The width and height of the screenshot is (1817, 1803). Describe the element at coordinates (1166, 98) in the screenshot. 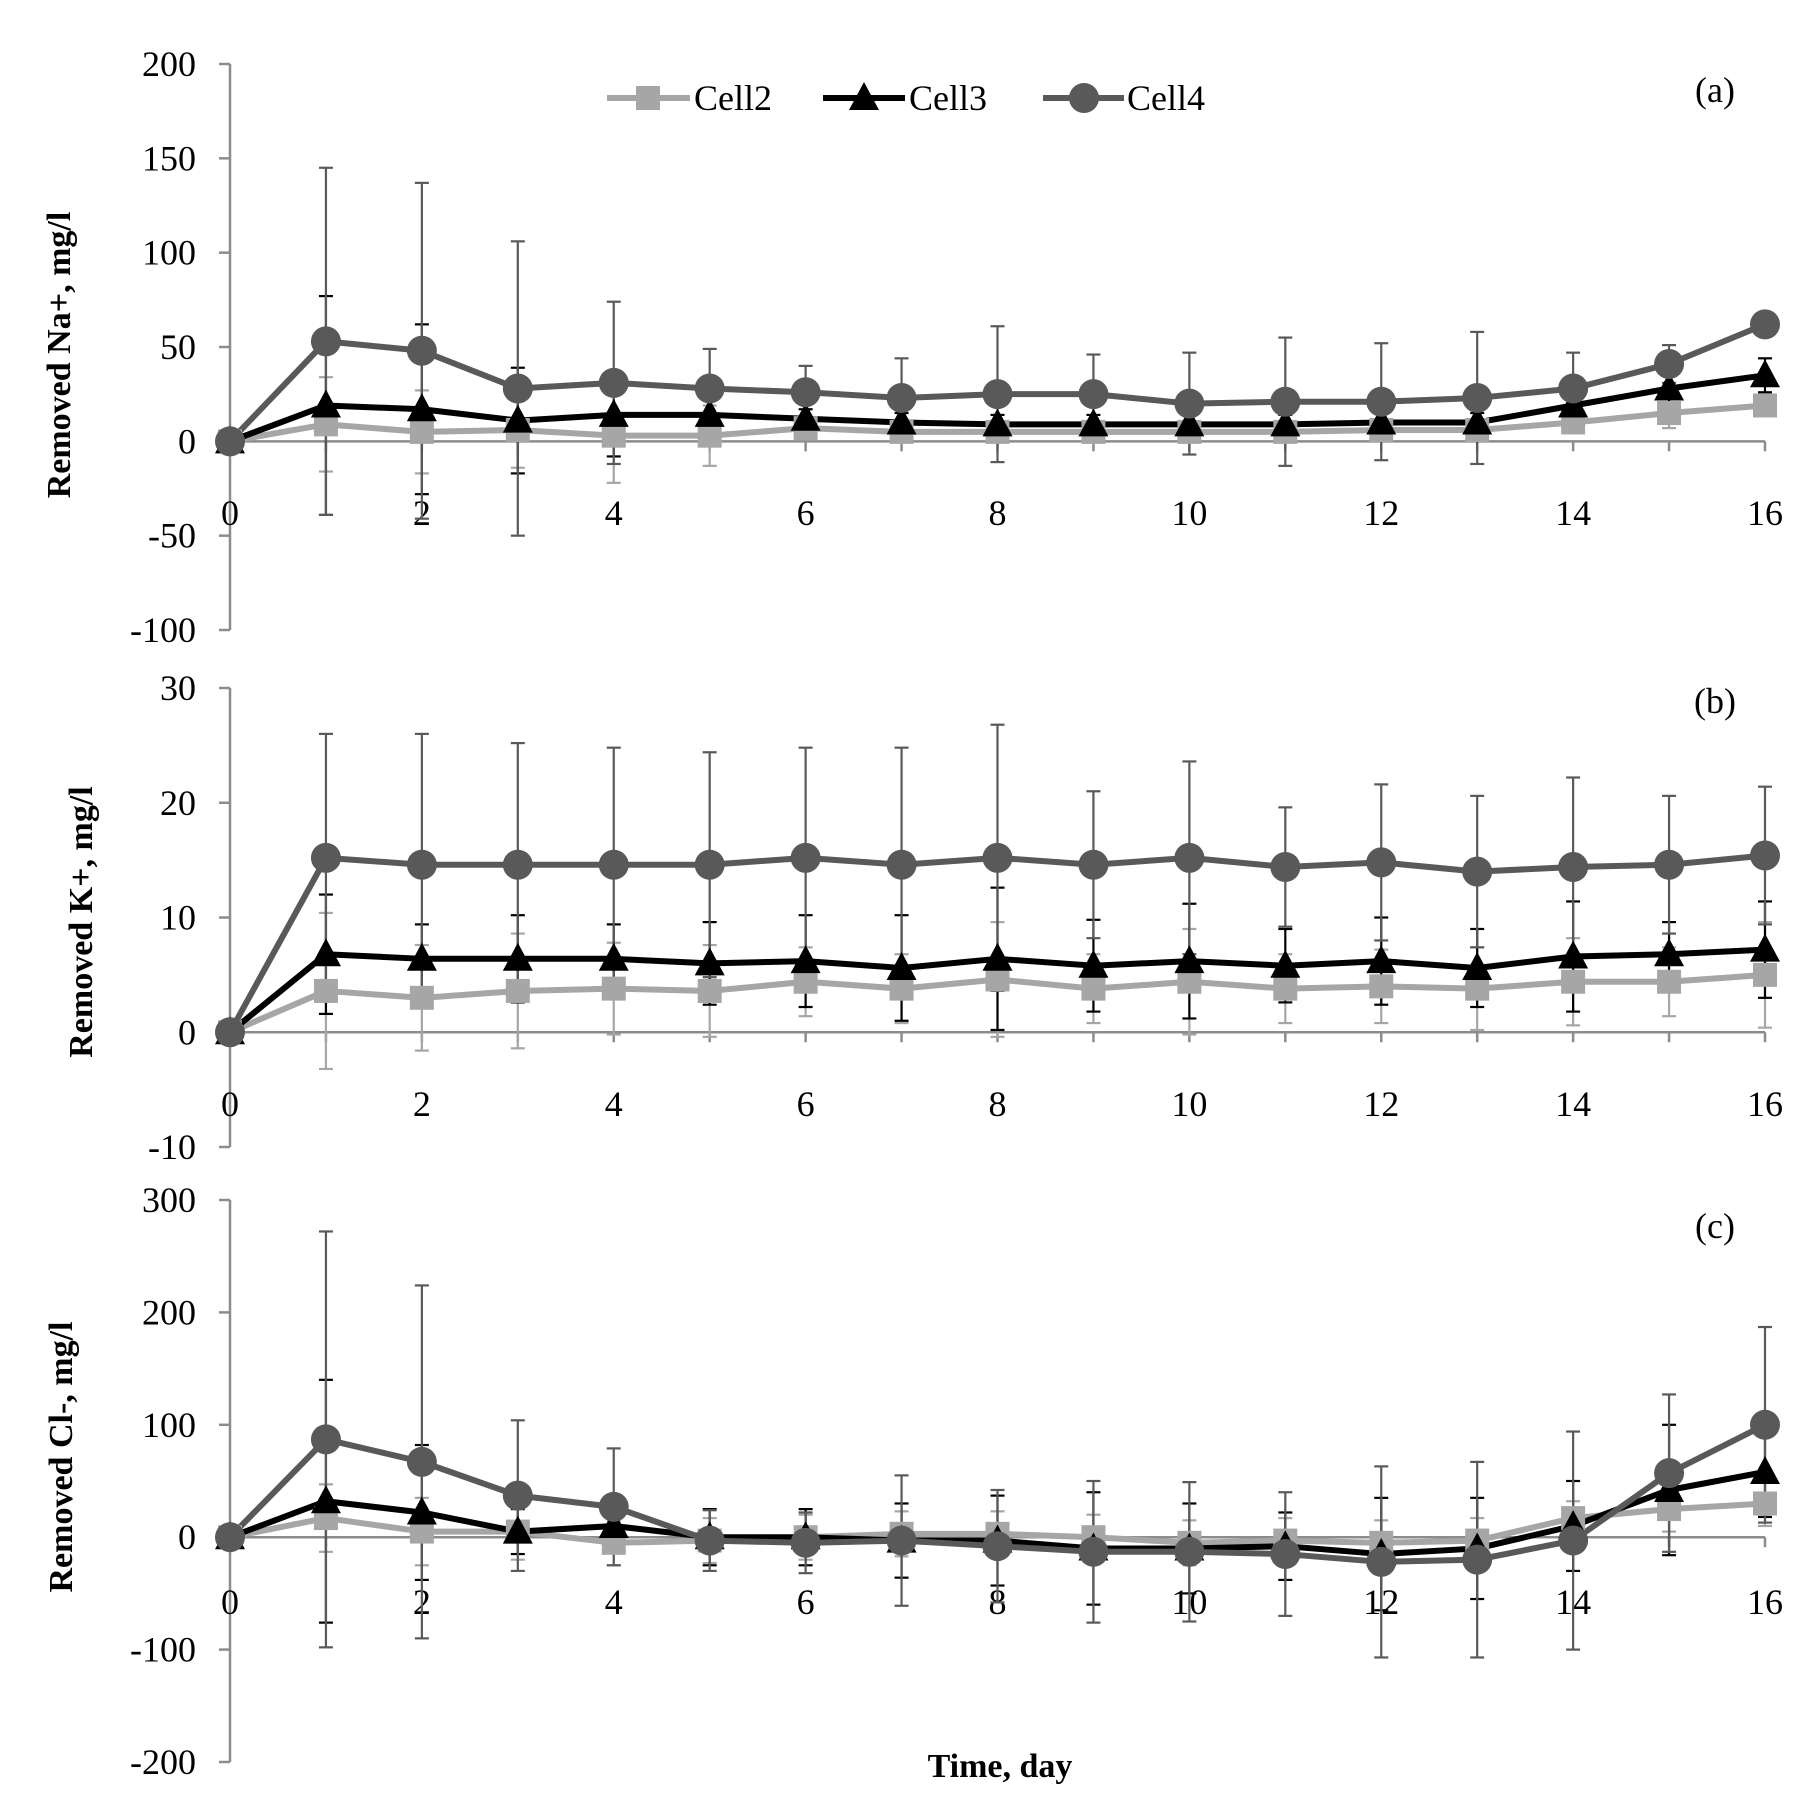

I see `legend-label: Cell4` at that location.